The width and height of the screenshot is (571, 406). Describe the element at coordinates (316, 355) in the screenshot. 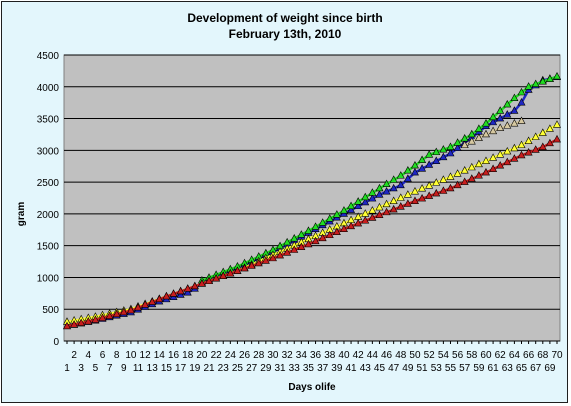

I see `x-tick-label: 36` at that location.